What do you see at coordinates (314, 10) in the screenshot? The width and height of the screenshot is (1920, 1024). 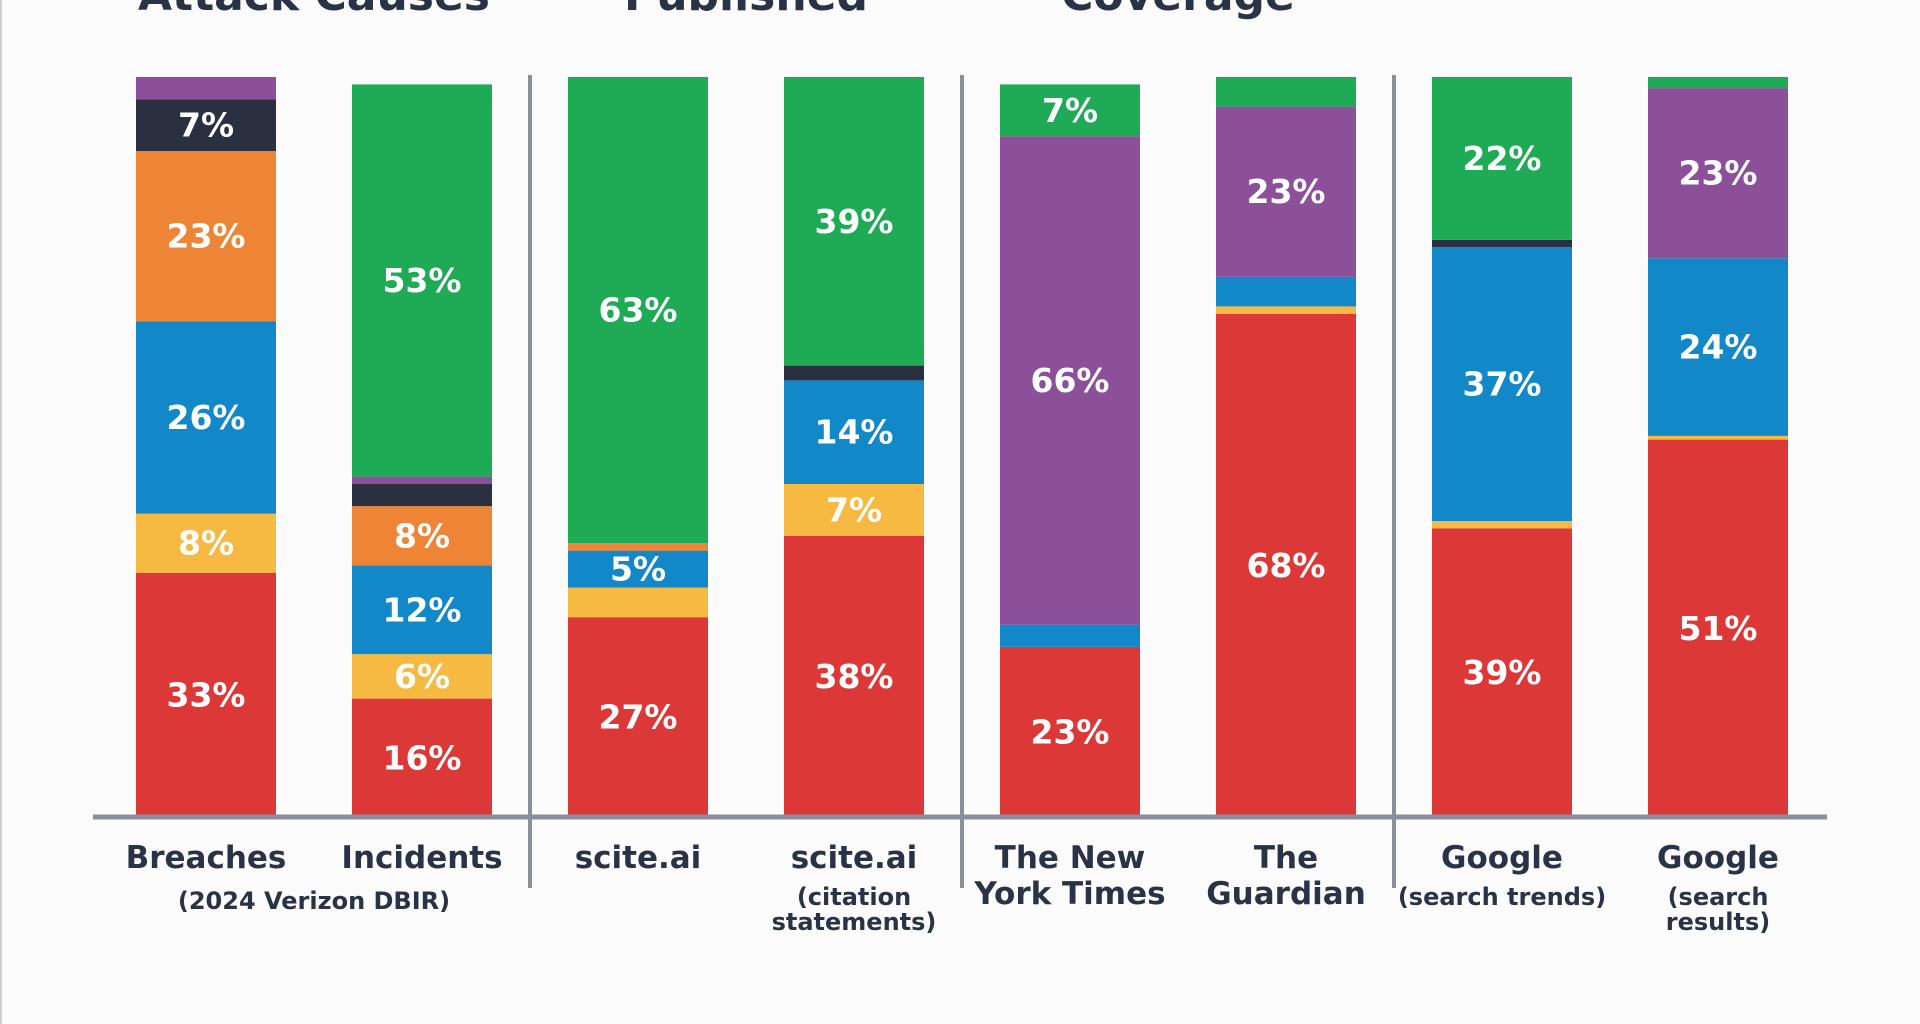 I see `group-title: Attack Causes` at bounding box center [314, 10].